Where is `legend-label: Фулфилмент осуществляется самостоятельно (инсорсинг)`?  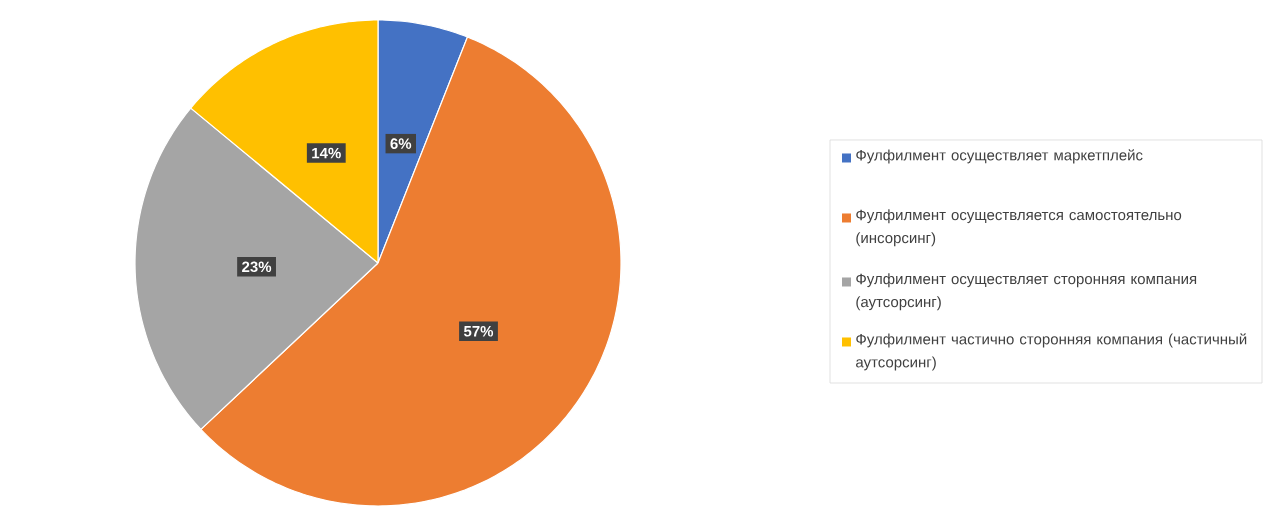 legend-label: Фулфилмент осуществляется самостоятельно (инсорсинг) is located at coordinates (1019, 228).